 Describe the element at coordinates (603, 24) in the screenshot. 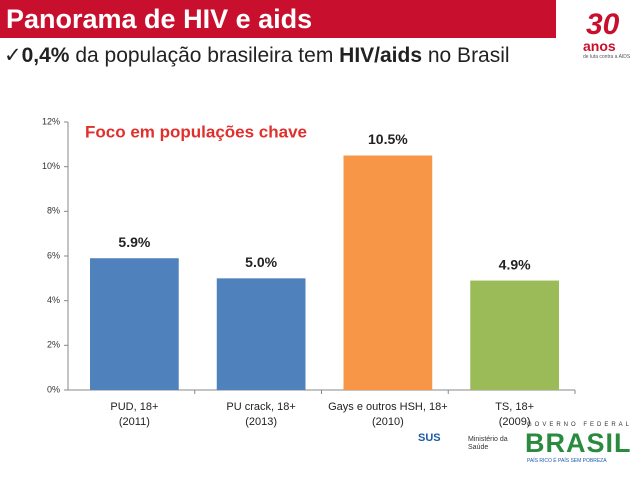

I see `logo-number: 30` at that location.